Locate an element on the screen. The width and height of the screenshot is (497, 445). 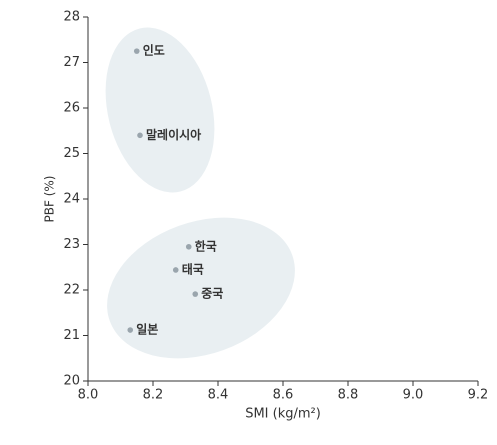
point-label: 태국 is located at coordinates (193, 268).